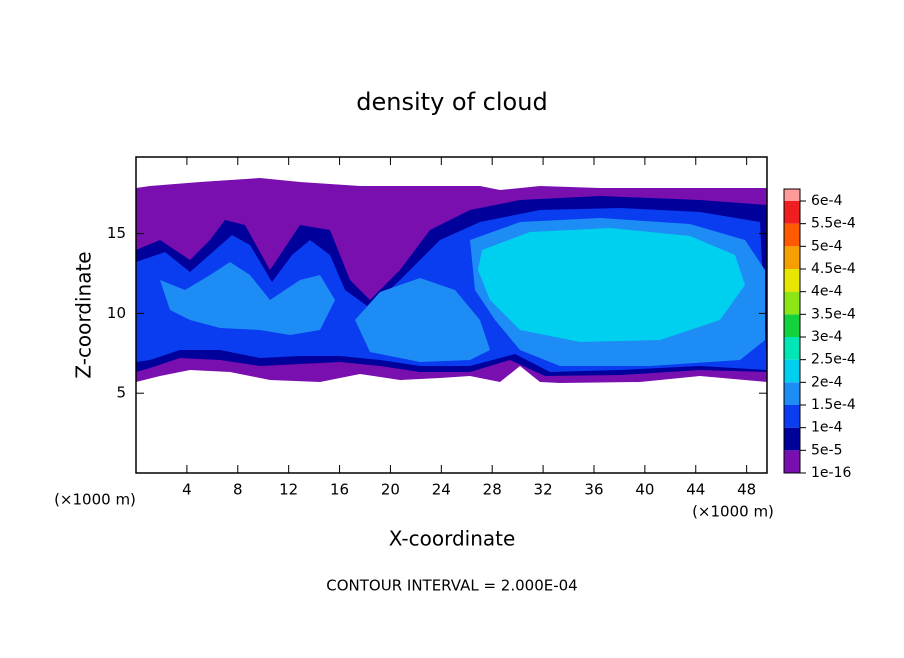 The width and height of the screenshot is (904, 658). I want to click on colorbar-label: 2e-4, so click(827, 382).